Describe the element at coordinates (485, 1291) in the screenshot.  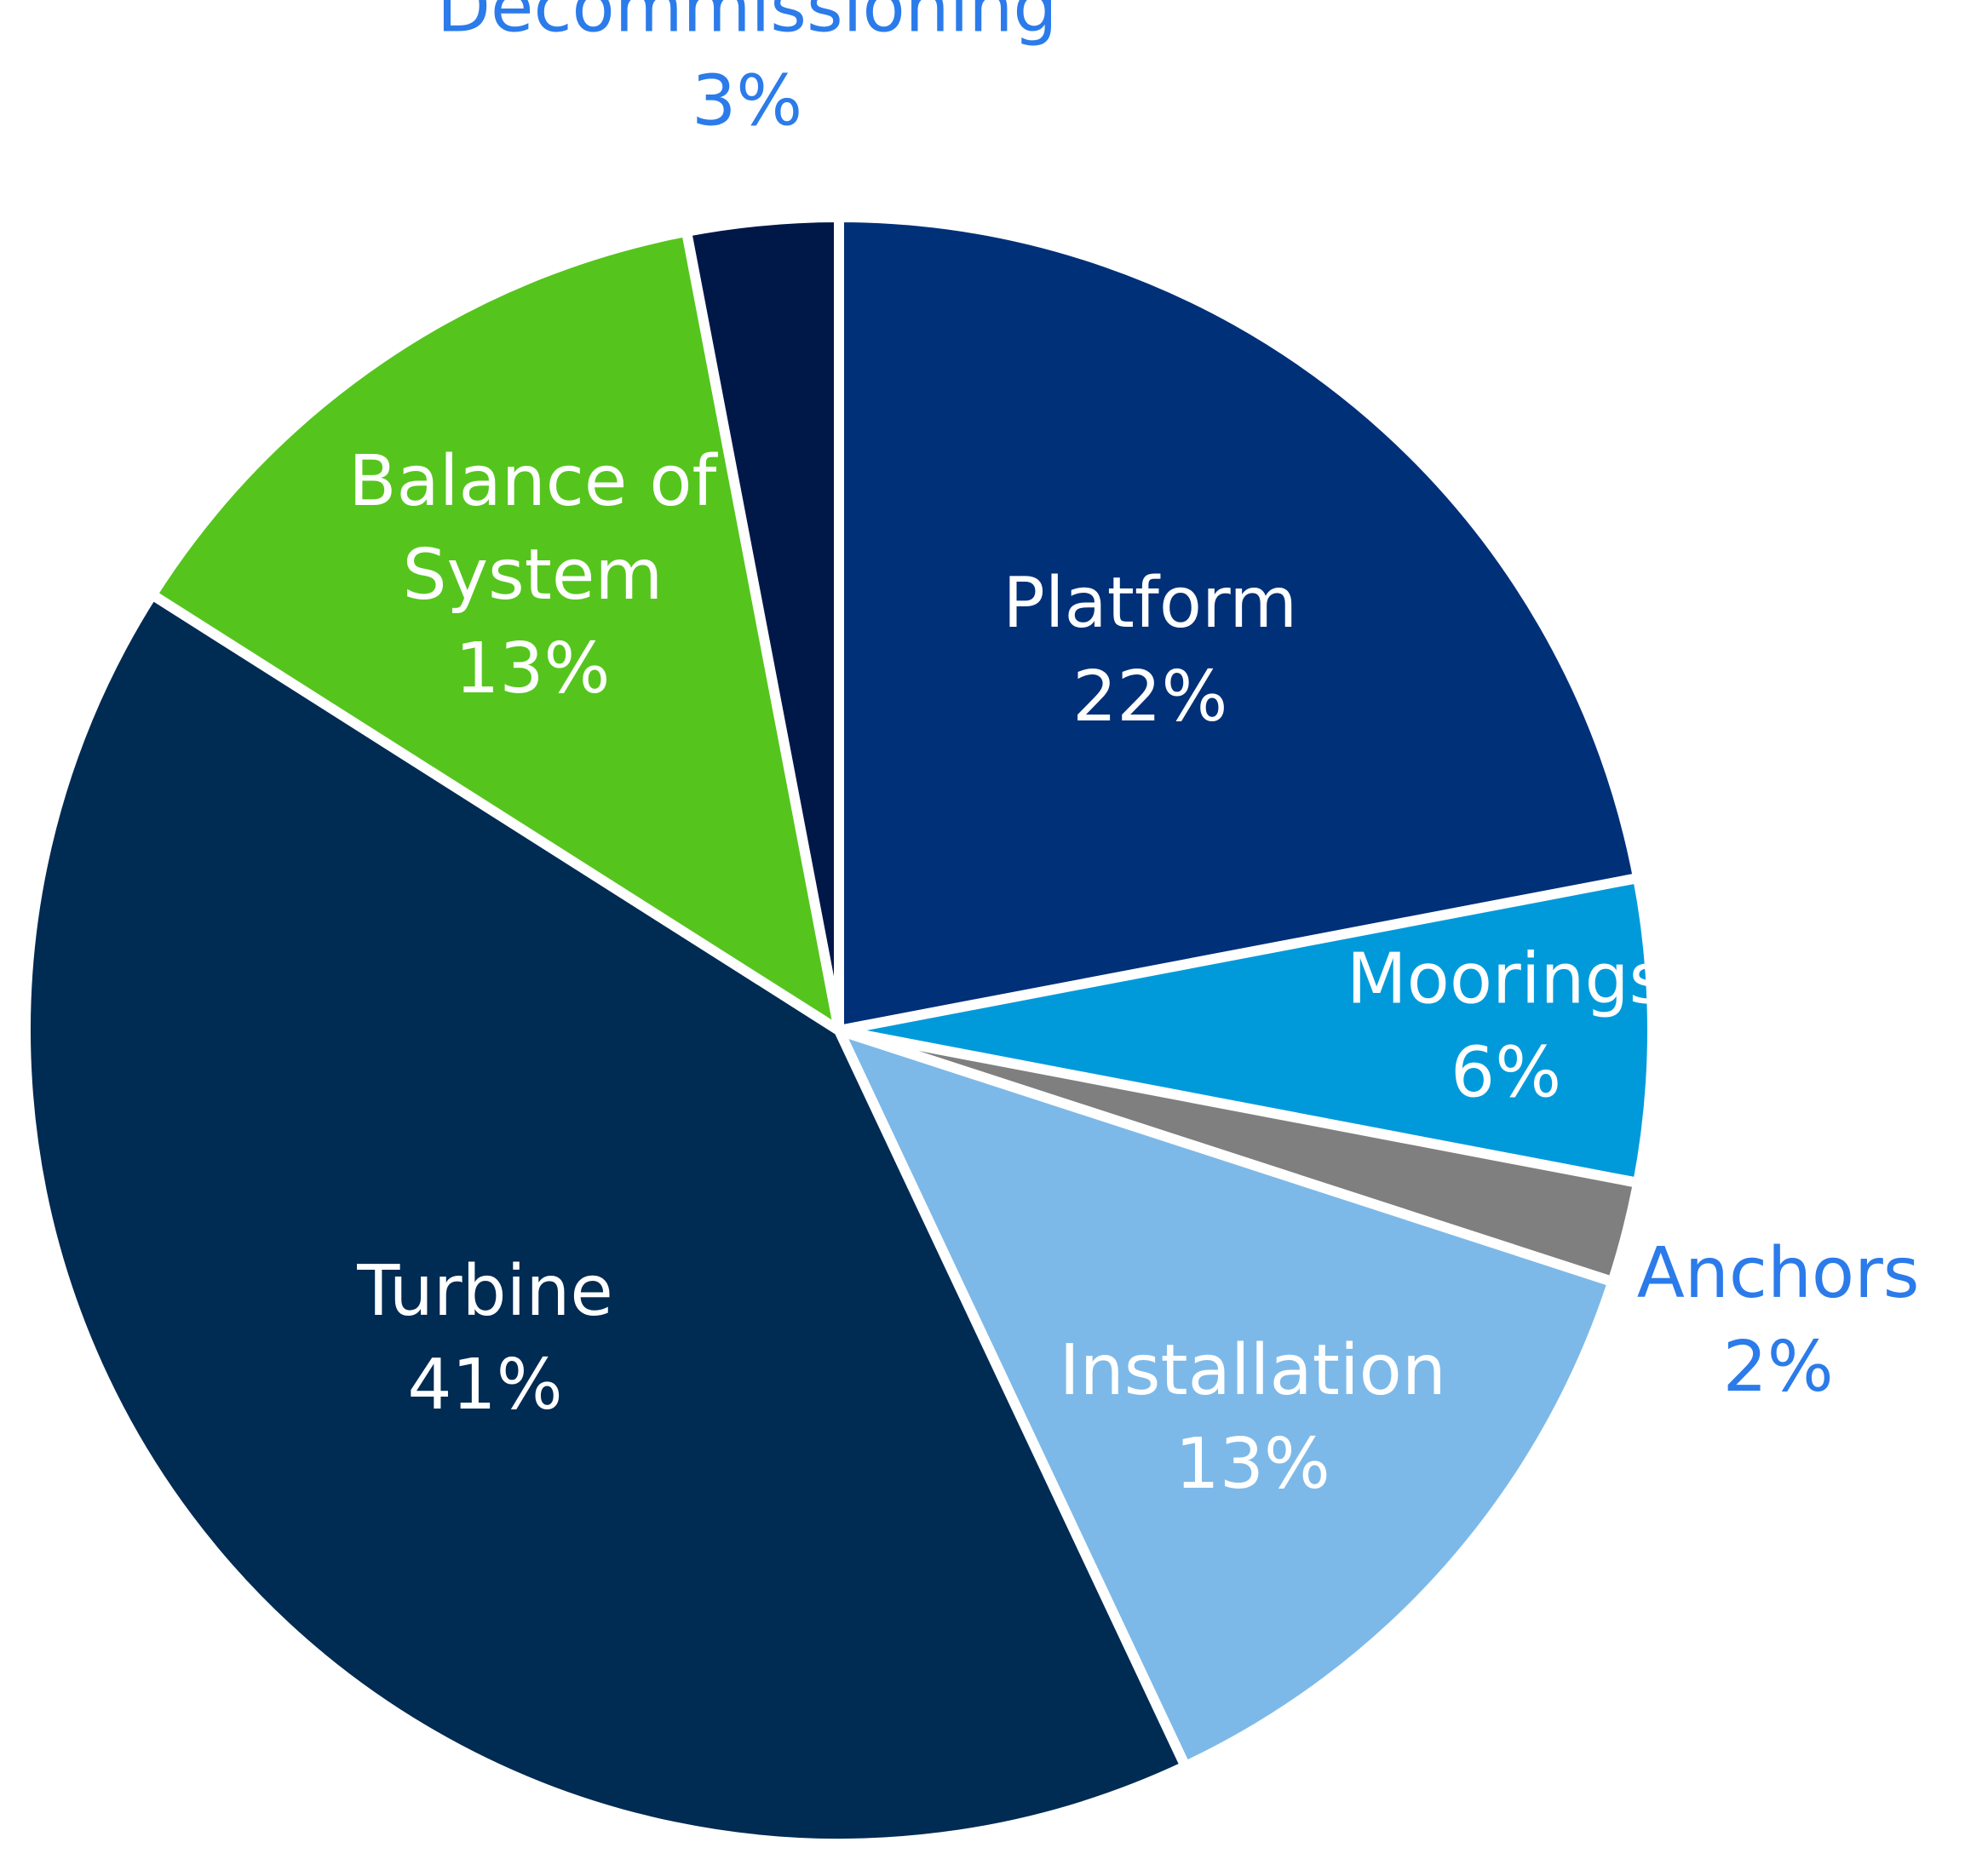
I see `pie-label-turbine: Turbine` at that location.